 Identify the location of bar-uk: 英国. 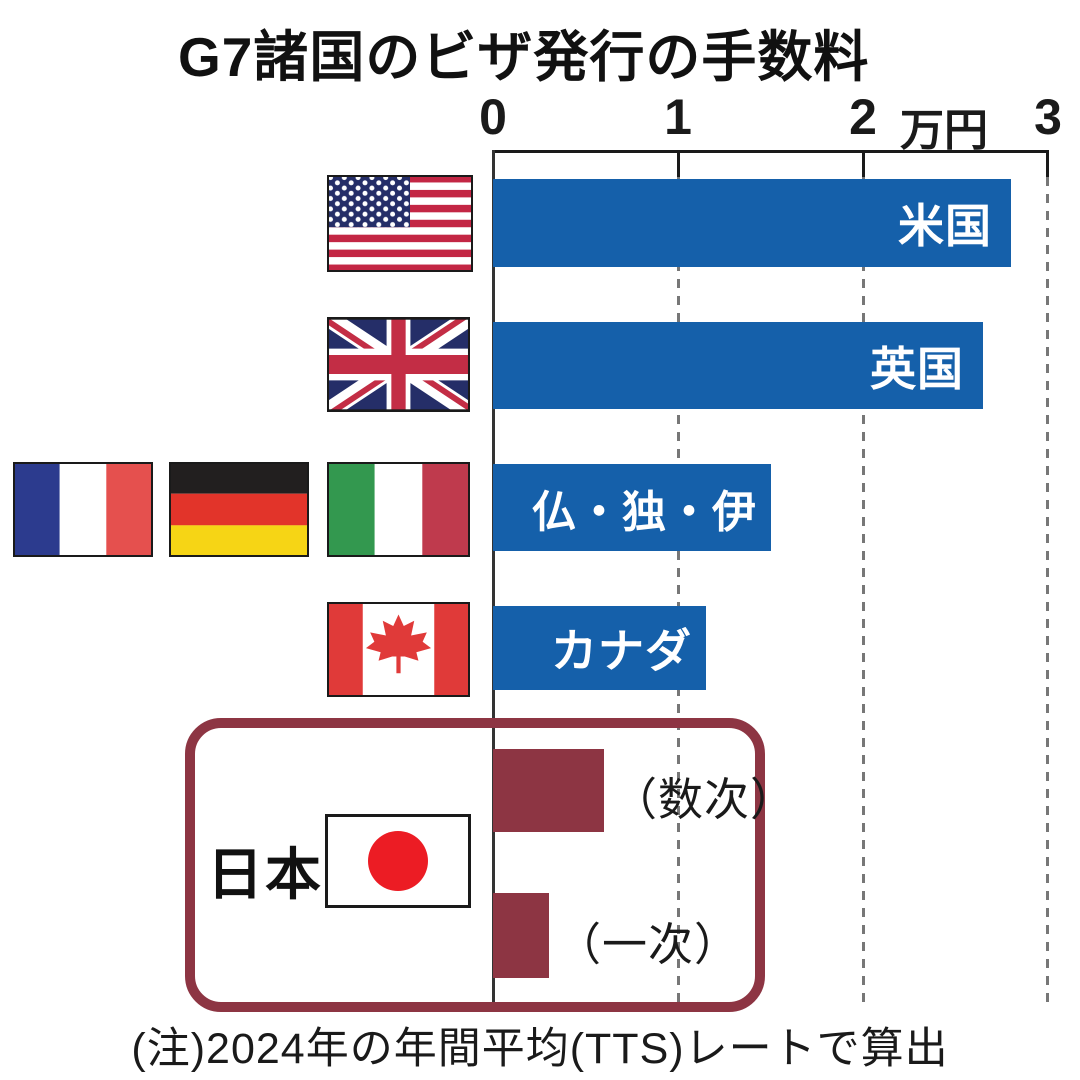
(738, 365).